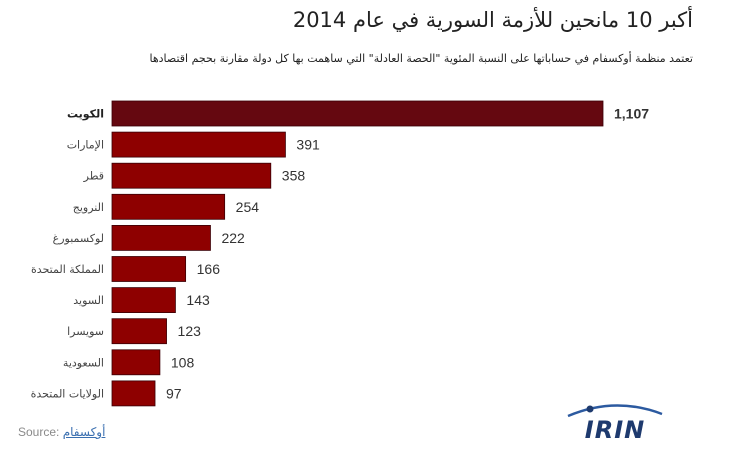  I want to click on value-label-3: 254, so click(248, 207).